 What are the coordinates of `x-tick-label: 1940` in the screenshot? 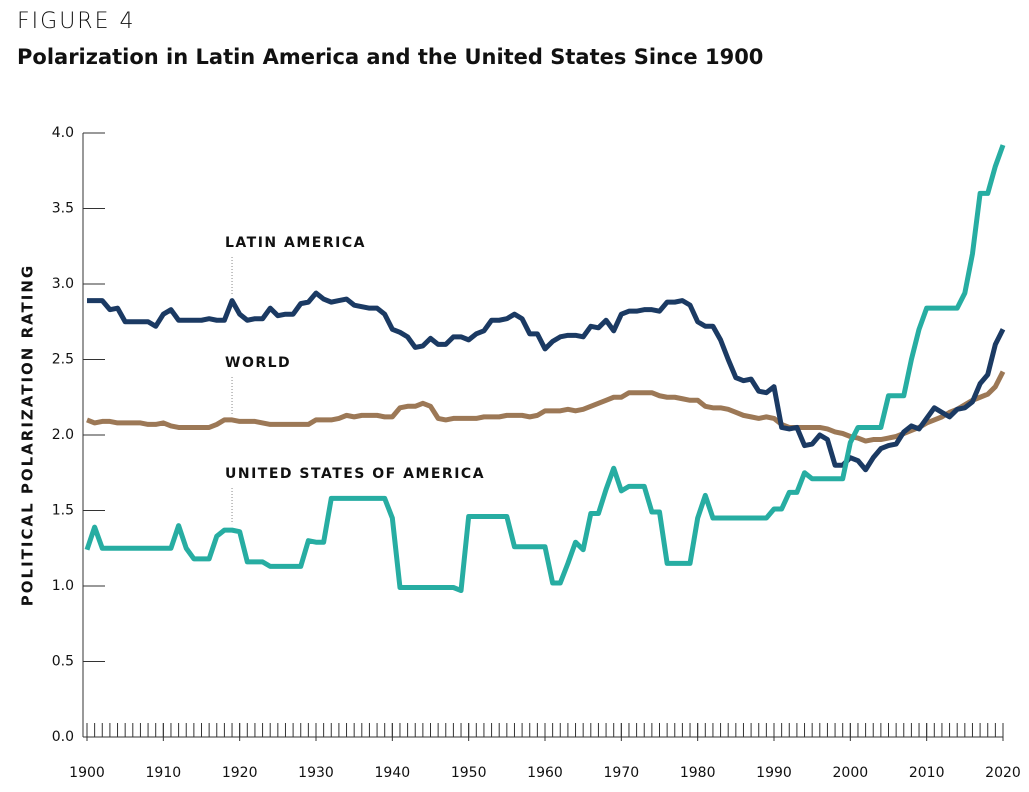 It's located at (393, 773).